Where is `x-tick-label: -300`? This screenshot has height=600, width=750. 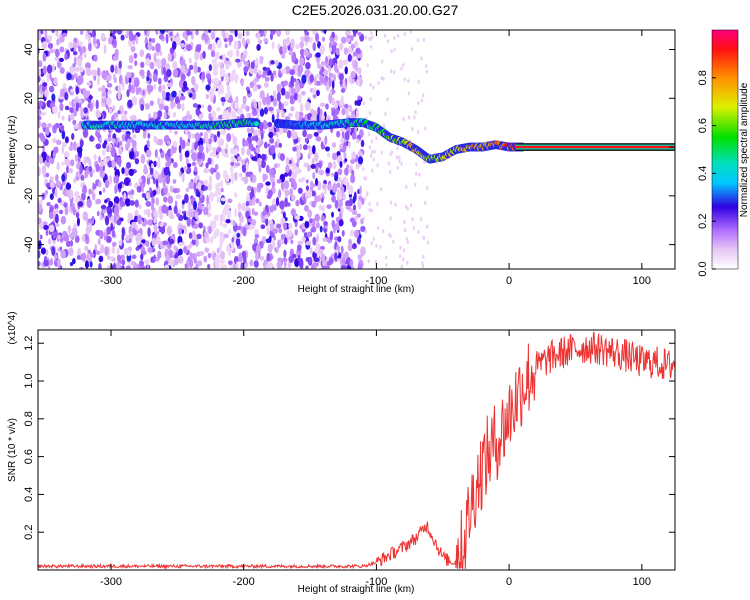
x-tick-label: -300 is located at coordinates (111, 582).